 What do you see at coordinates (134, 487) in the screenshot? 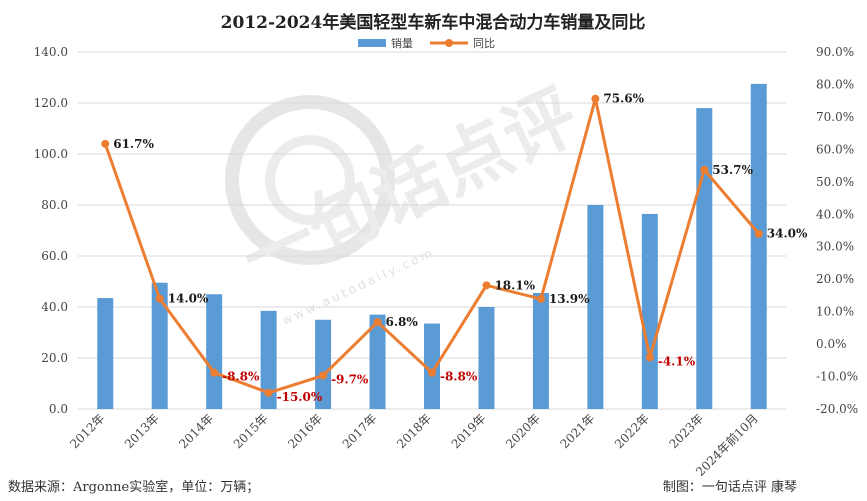
I see `source-note: 数据来源：Argonne实验室，单位：万辆；` at bounding box center [134, 487].